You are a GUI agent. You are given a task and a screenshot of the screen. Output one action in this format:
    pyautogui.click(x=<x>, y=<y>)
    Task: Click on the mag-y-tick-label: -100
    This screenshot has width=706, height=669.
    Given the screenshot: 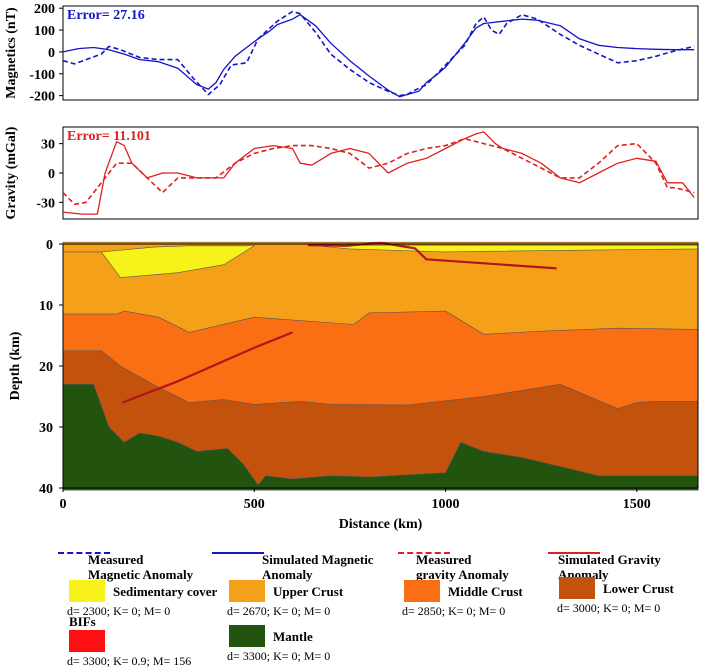 What is the action you would take?
    pyautogui.click(x=42, y=75)
    